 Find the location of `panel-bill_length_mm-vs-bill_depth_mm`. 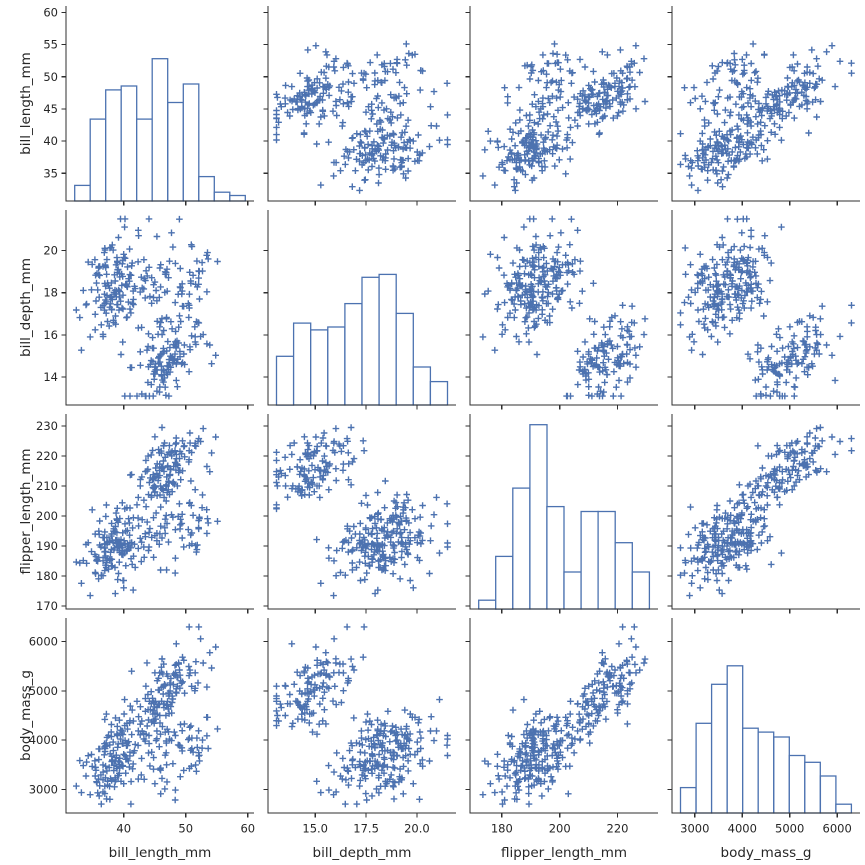

panel-bill_length_mm-vs-bill_depth_mm is located at coordinates (359, 106).